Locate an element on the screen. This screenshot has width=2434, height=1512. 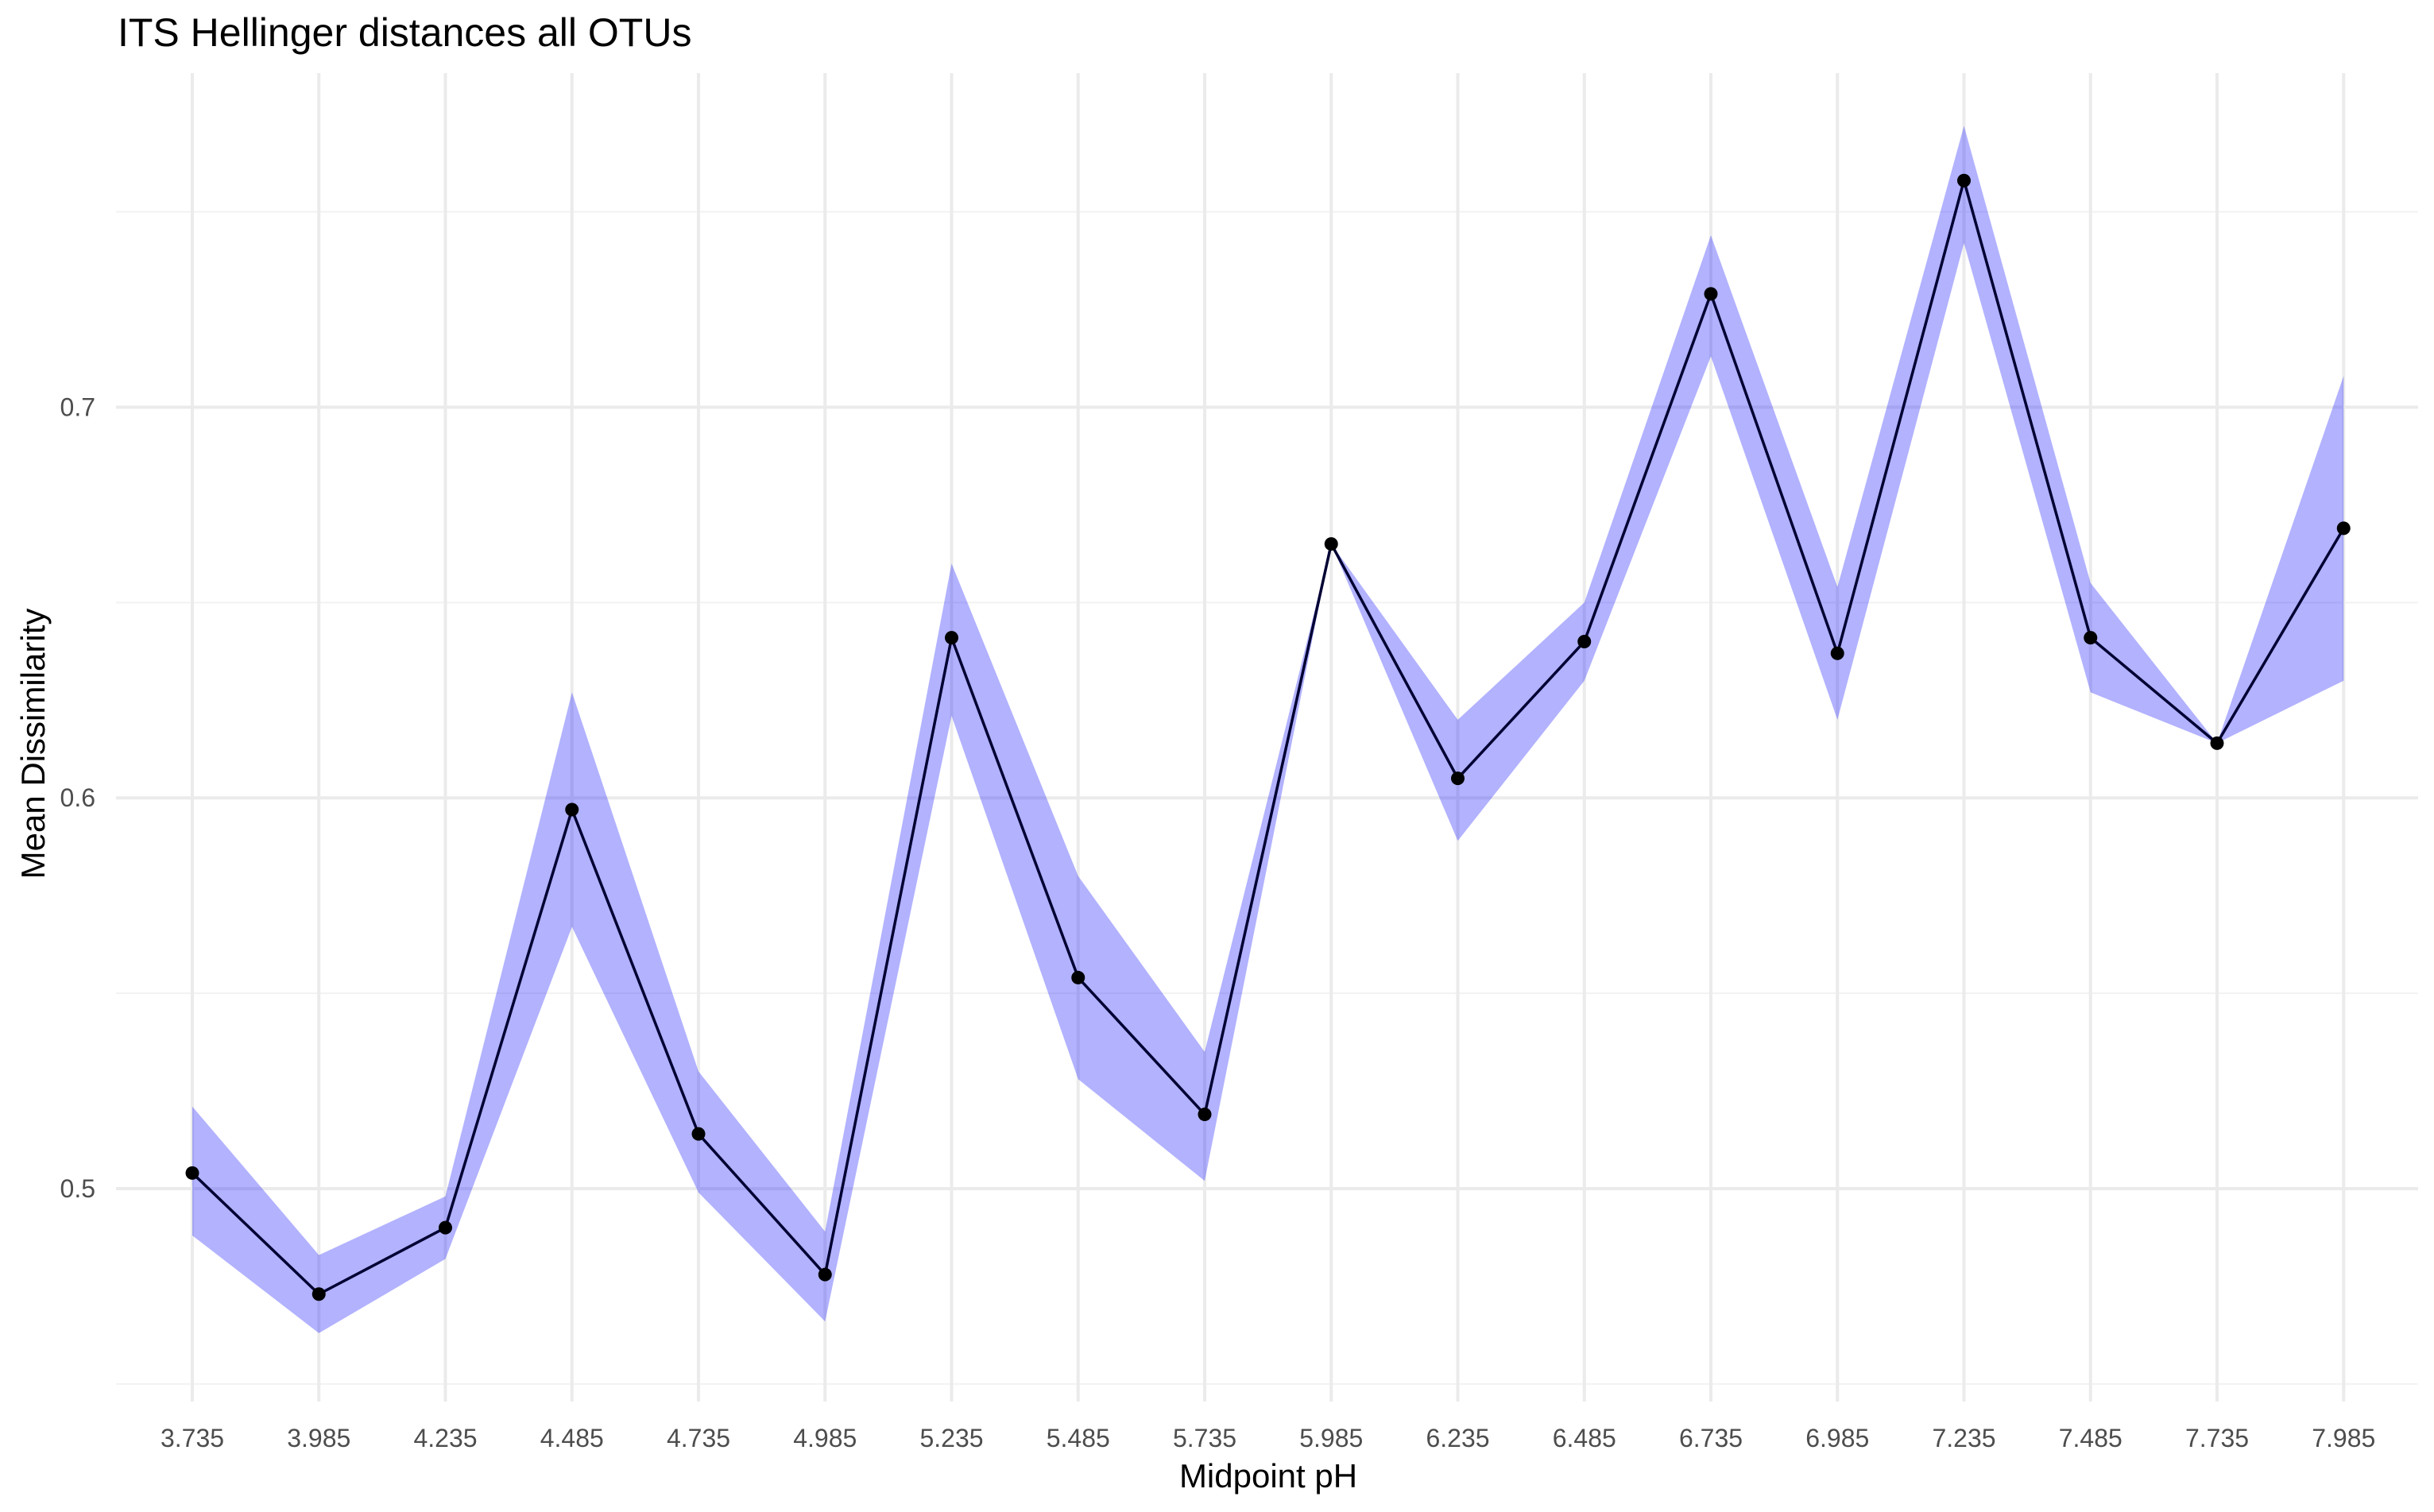
x-tick-label: 6.985 is located at coordinates (1837, 1438).